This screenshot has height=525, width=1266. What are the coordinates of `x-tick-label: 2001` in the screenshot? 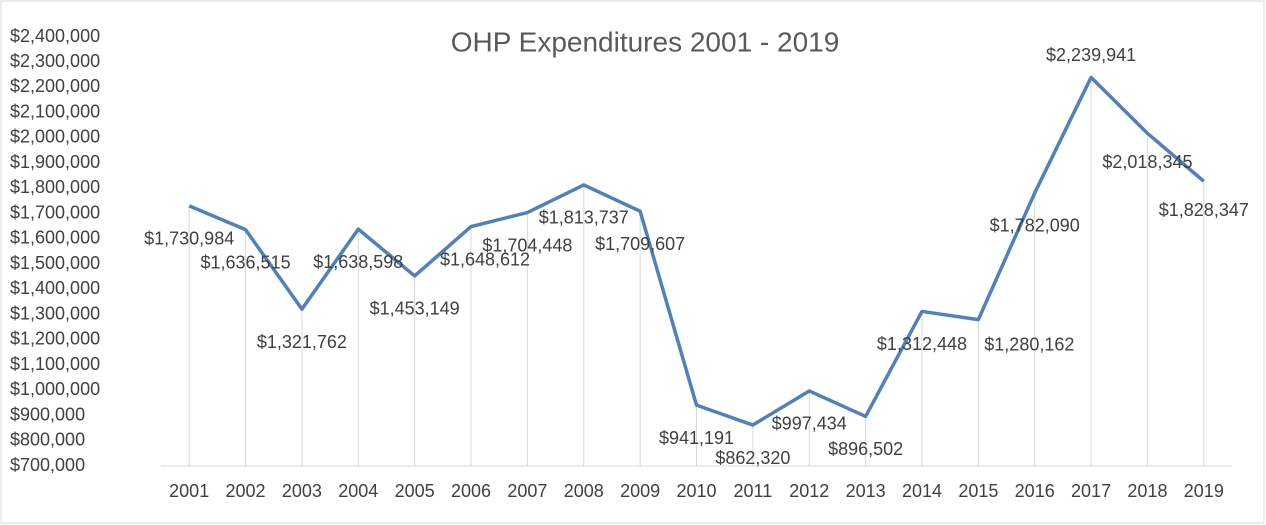 It's located at (189, 491).